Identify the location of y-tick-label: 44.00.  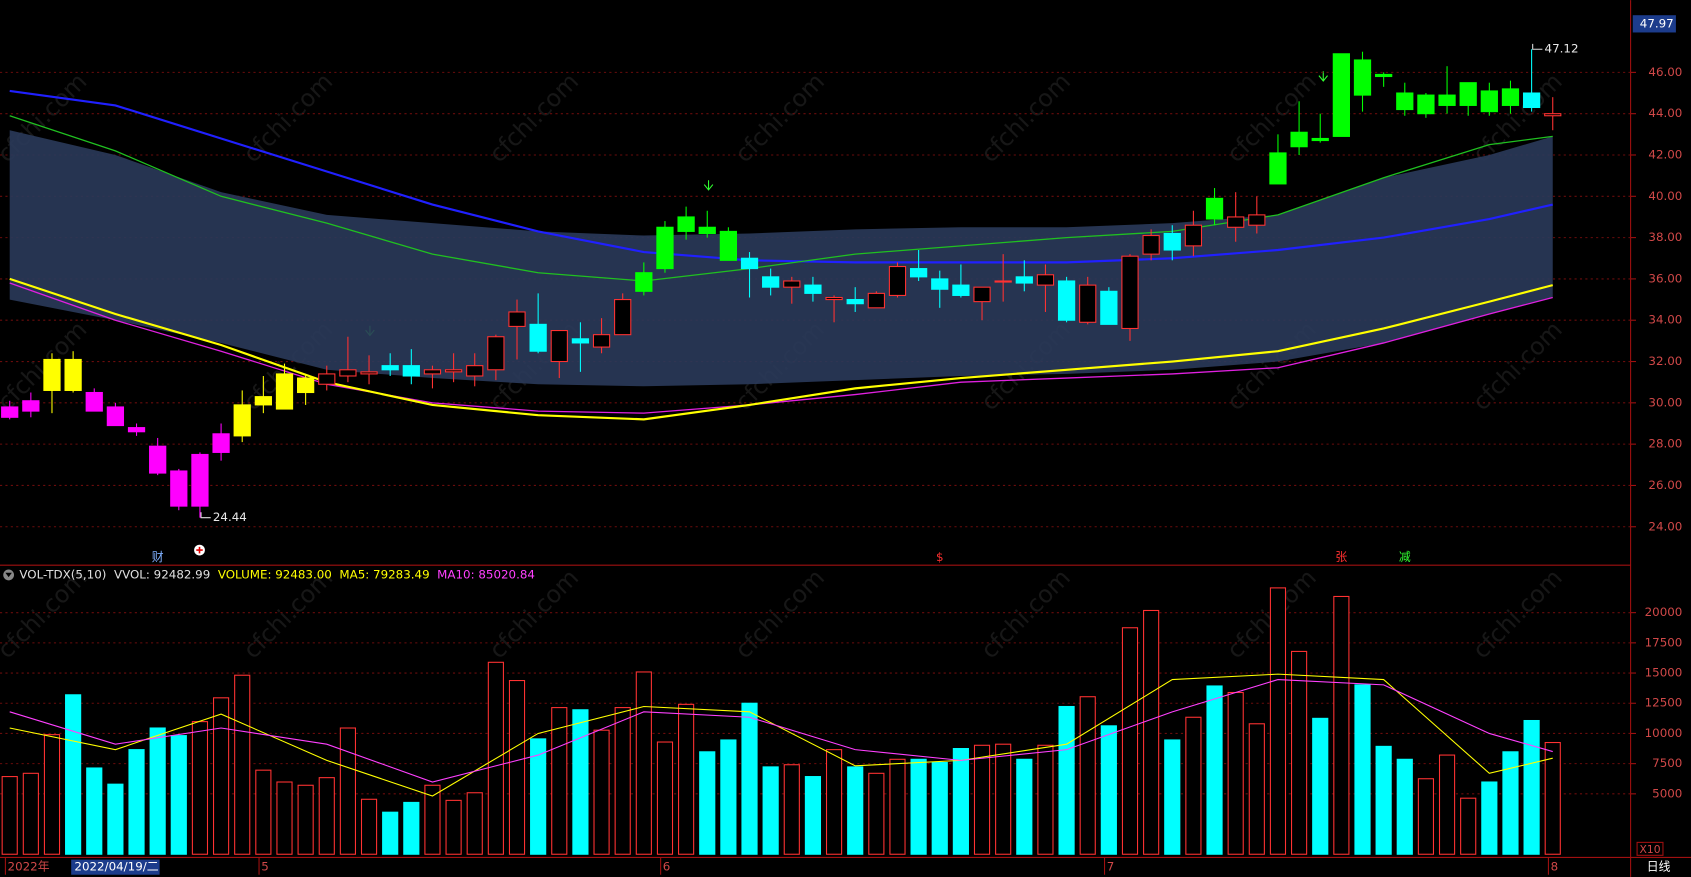
(1665, 113).